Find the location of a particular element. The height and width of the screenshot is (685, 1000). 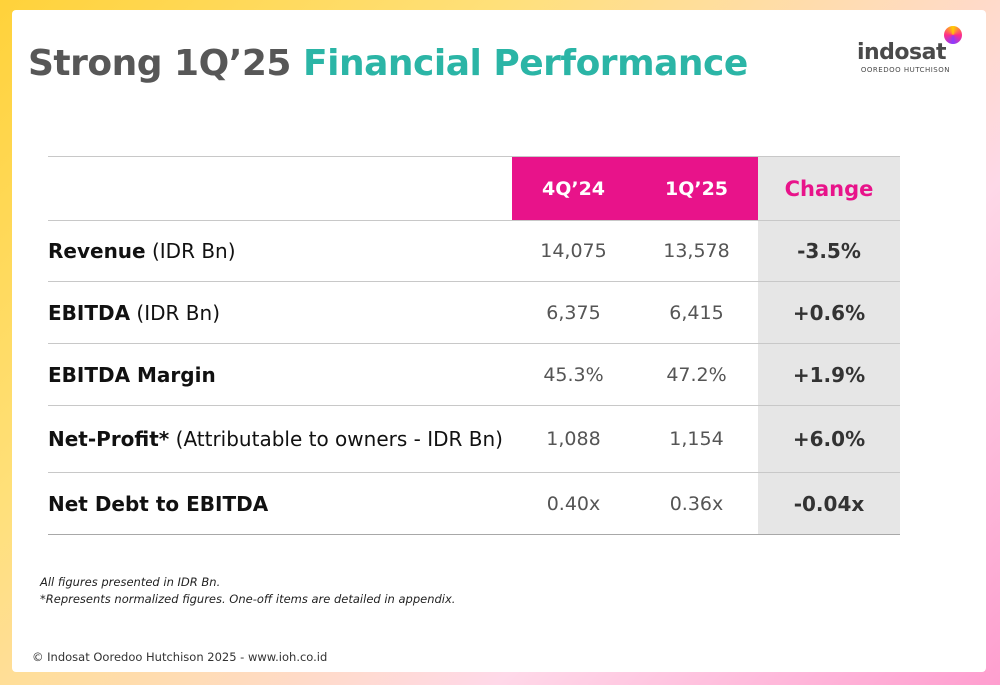

value-change: +1.9% is located at coordinates (829, 374).